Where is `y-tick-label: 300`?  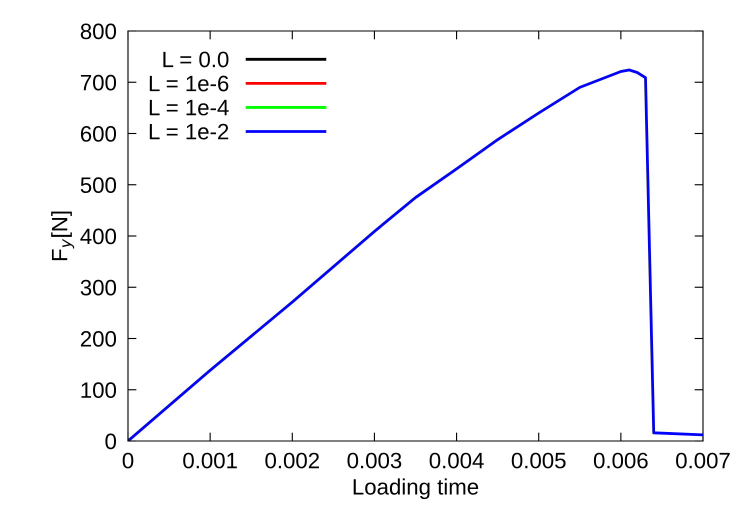 y-tick-label: 300 is located at coordinates (98, 288).